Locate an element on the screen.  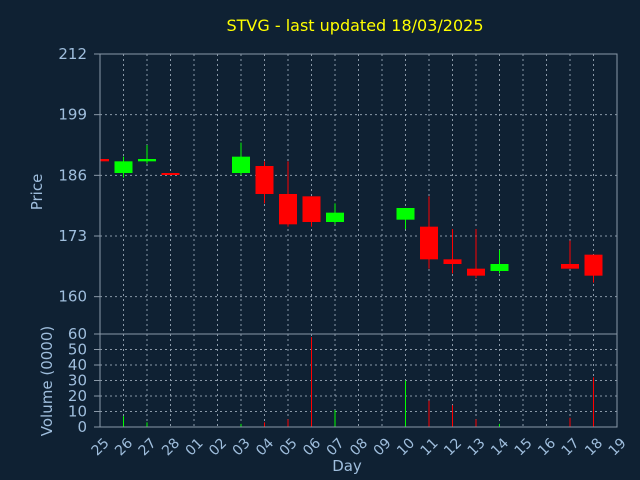
volume-tick-label: 20 is located at coordinates (77, 396).